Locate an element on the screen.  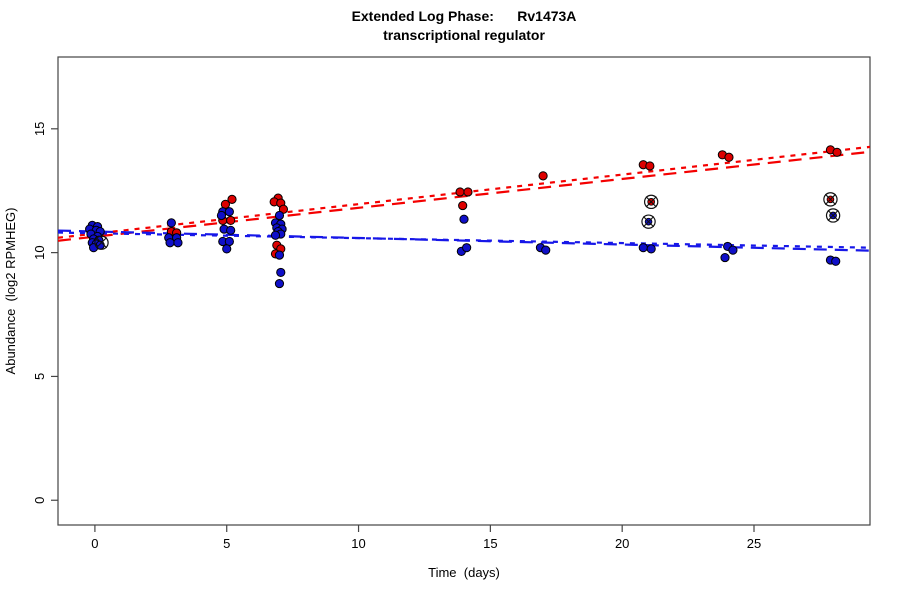
x-tick-label: 10 is located at coordinates (358, 543).